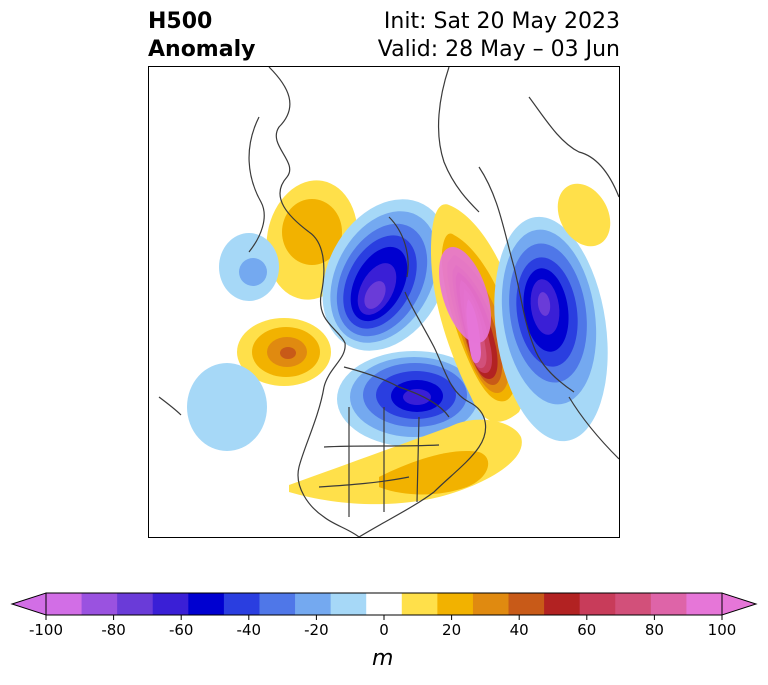 This screenshot has height=685, width=768. What do you see at coordinates (284, 352) in the screenshot?
I see `positive-anomaly-gulf-of-alaska` at bounding box center [284, 352].